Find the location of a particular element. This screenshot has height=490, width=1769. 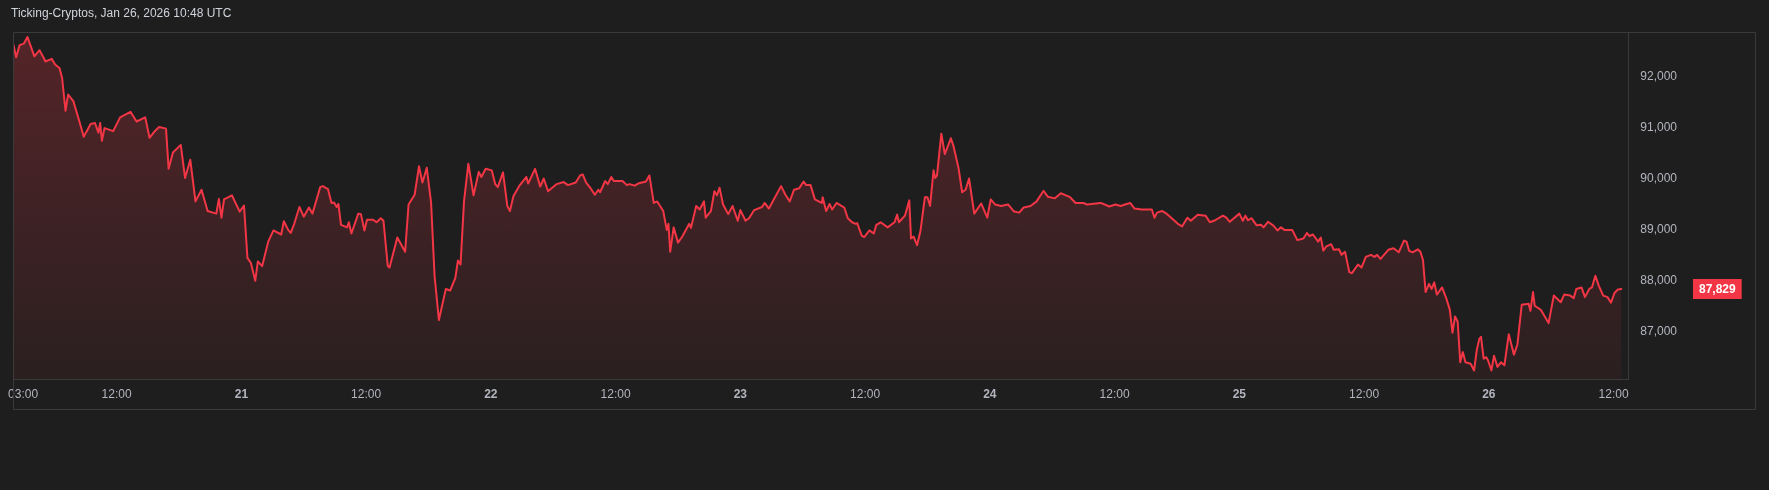

x-tick-label: 23 is located at coordinates (740, 394).